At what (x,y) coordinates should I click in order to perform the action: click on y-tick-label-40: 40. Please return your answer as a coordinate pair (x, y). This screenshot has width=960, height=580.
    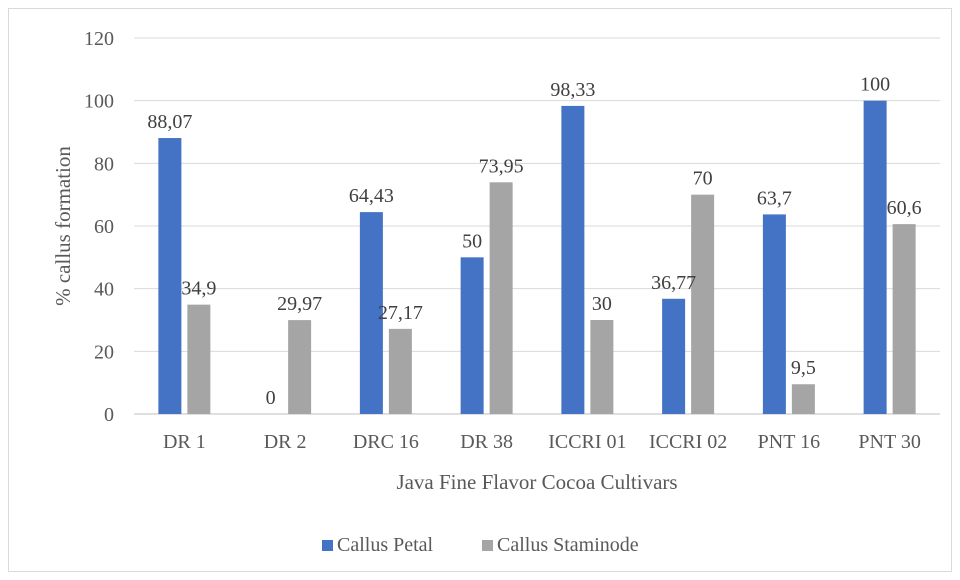
    Looking at the image, I should click on (104, 290).